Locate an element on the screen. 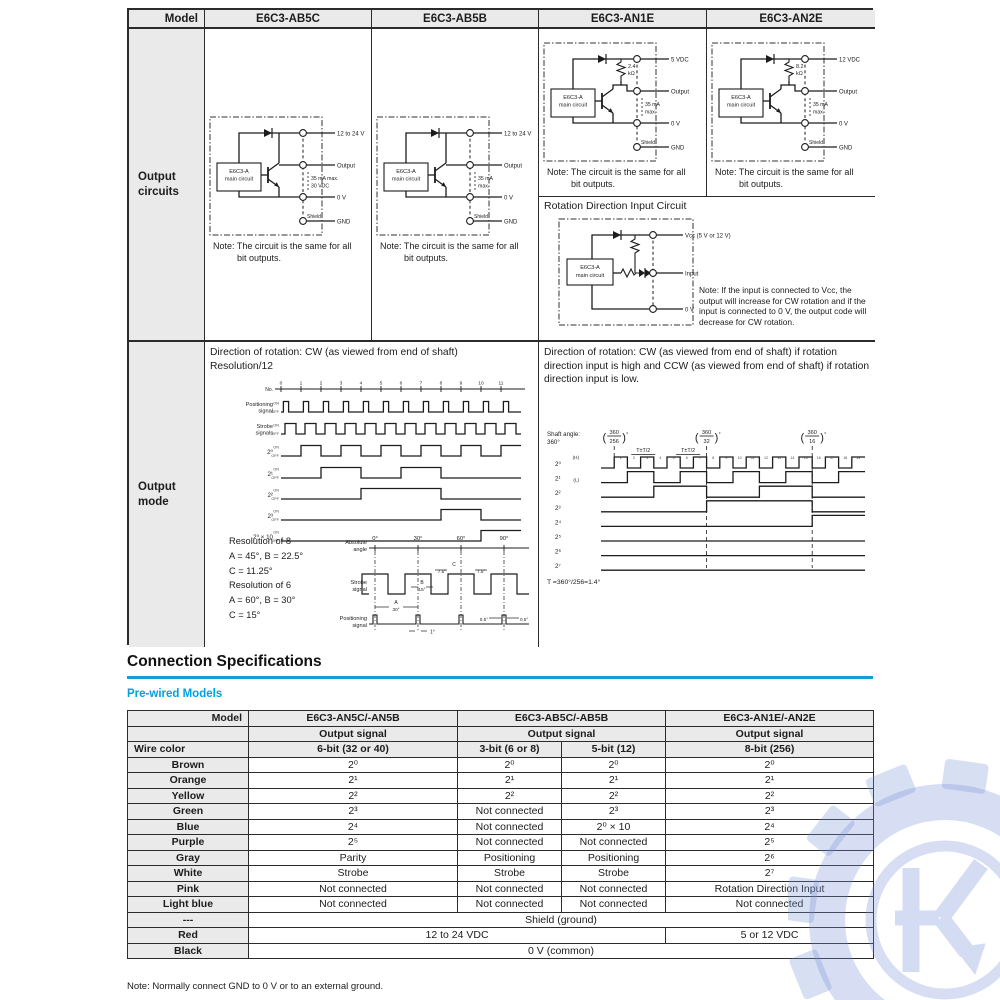  svg-text: 4 is located at coordinates (361, 384).